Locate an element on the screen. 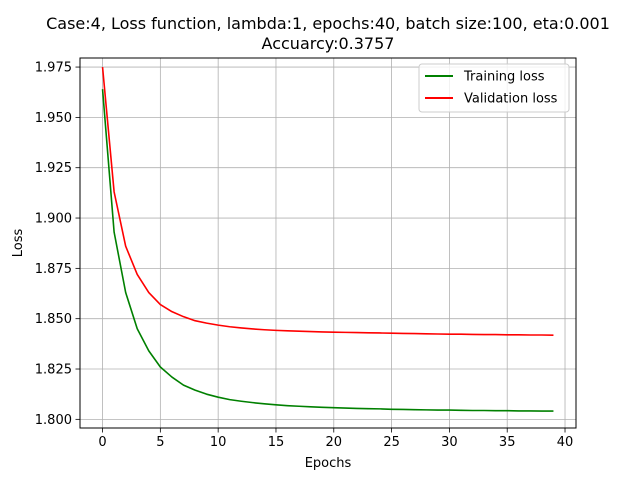 Image resolution: width=640 pixels, height=480 pixels. x-tick-label: 20 is located at coordinates (334, 442).